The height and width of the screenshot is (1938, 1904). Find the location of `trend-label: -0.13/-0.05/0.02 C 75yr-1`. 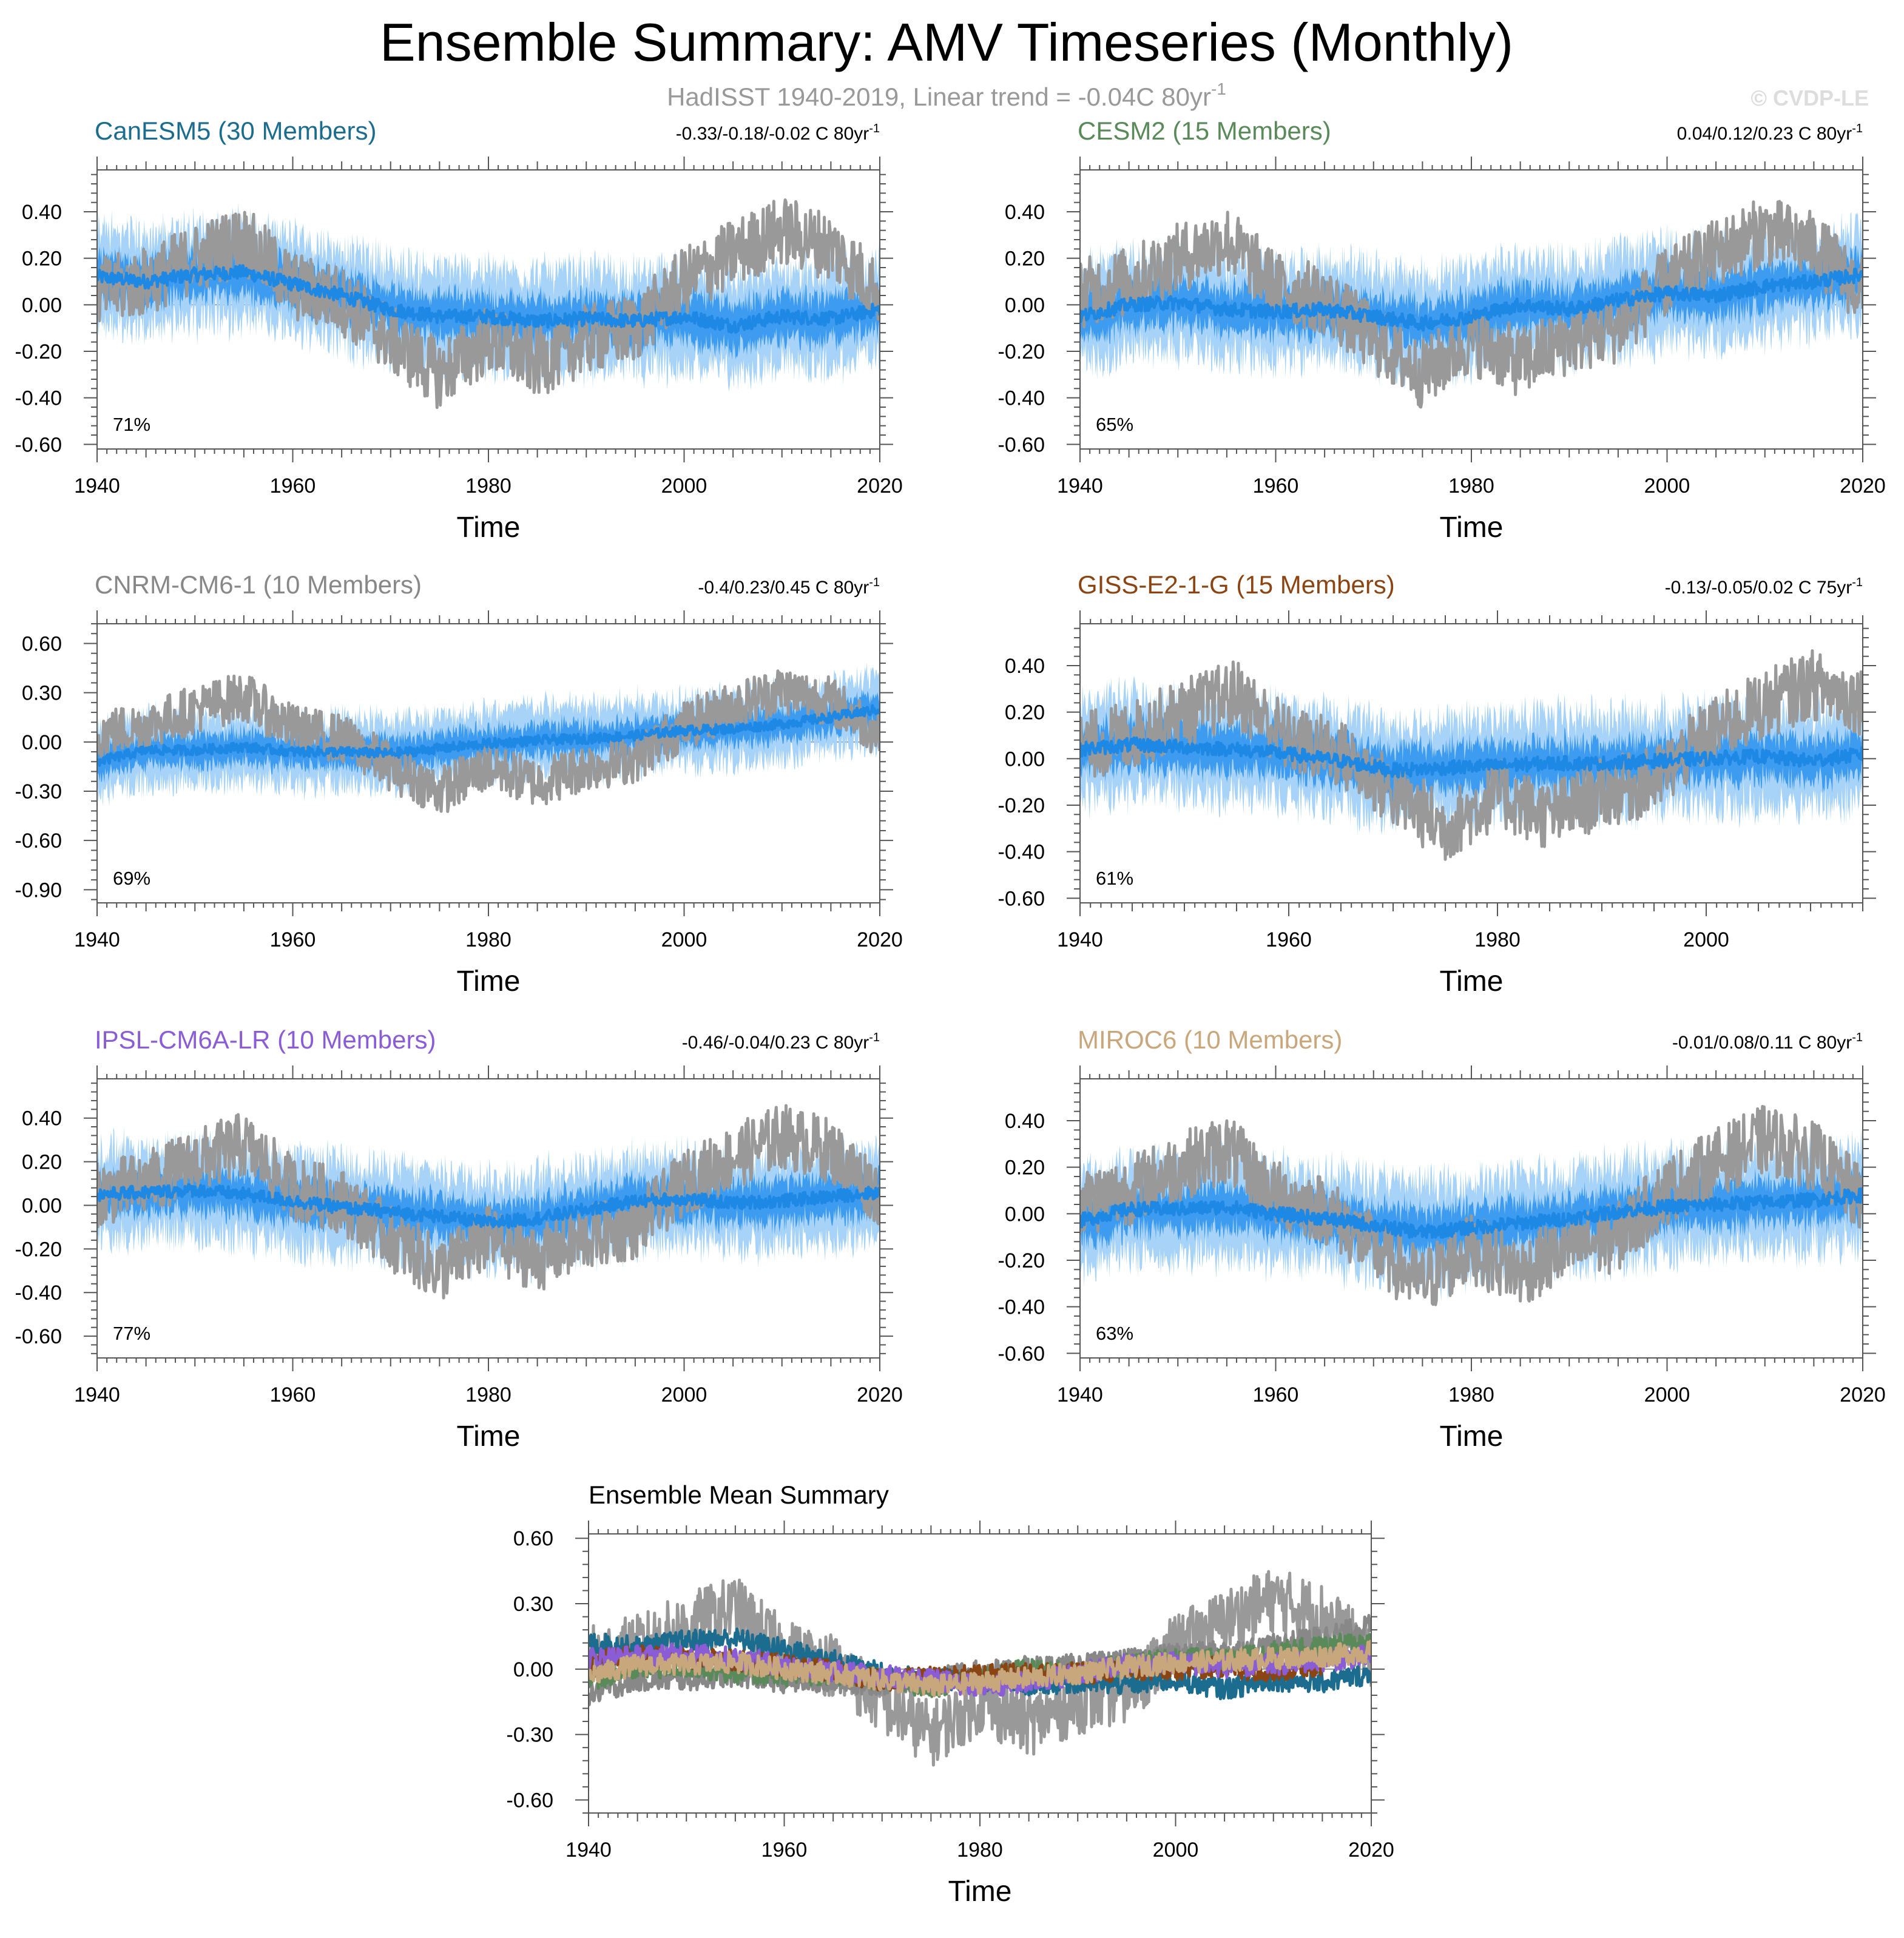

trend-label: -0.13/-0.05/0.02 C 75yr-1 is located at coordinates (1764, 587).